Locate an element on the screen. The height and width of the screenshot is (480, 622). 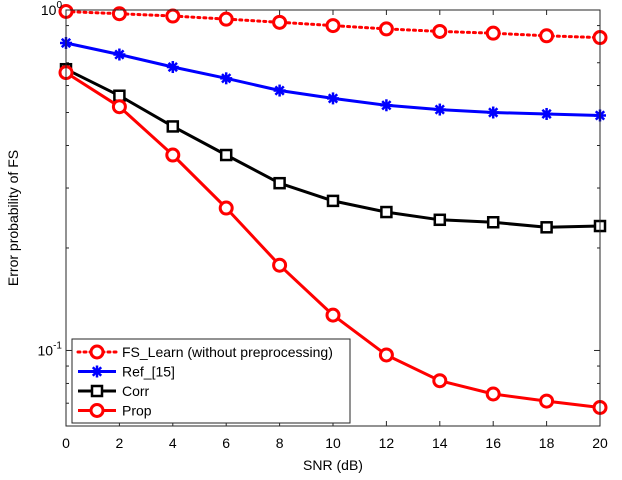
legend-entry: Corr is located at coordinates (114, 391).